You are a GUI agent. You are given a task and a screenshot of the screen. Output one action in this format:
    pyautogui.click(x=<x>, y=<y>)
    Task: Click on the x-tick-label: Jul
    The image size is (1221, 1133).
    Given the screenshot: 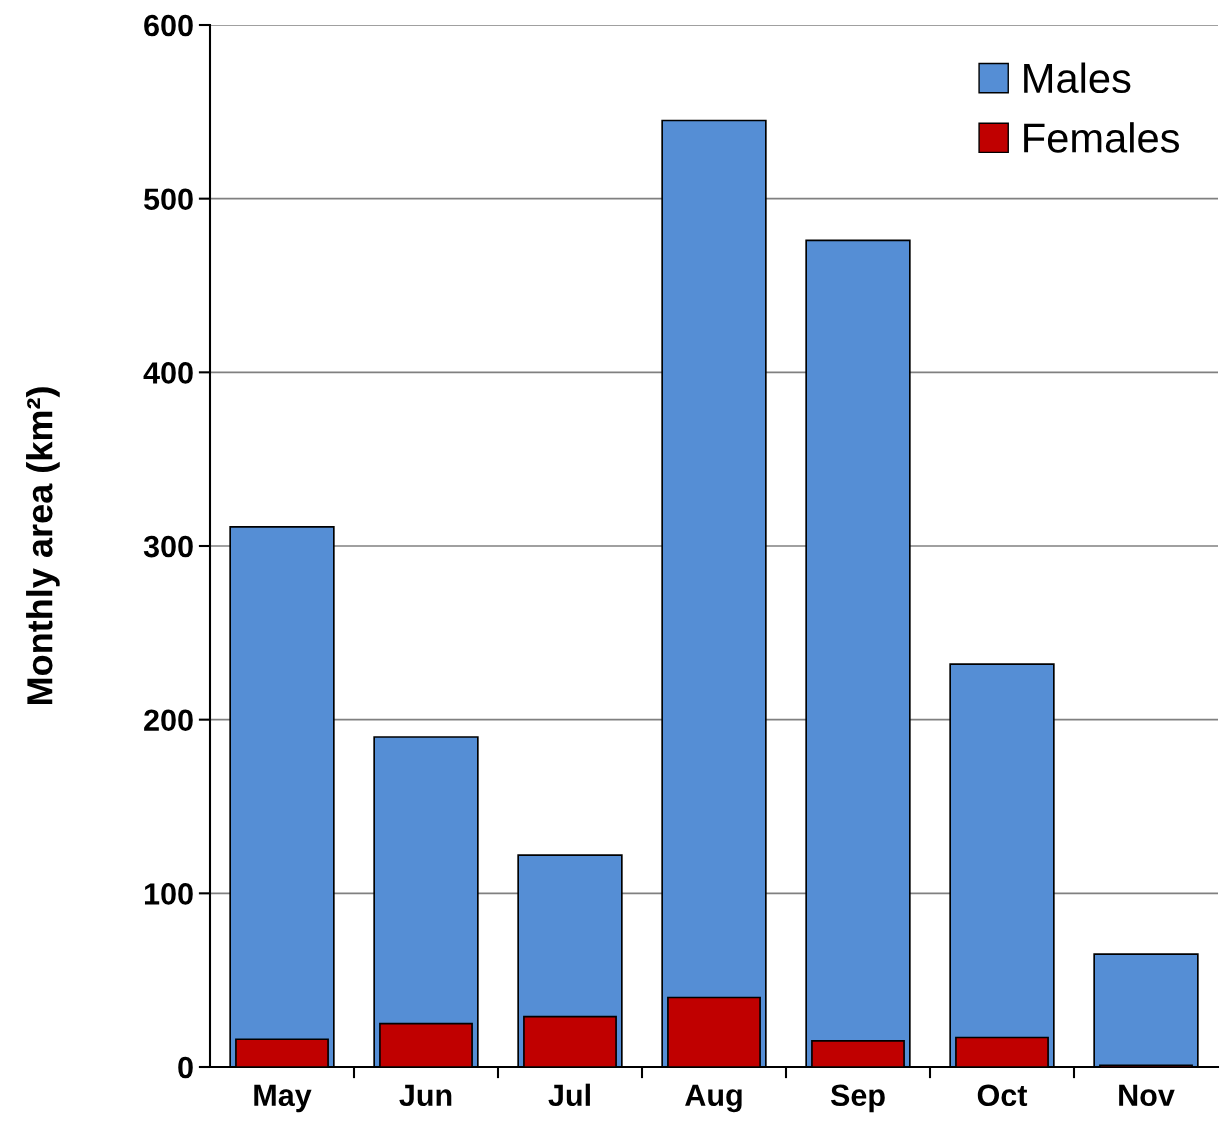 What is the action you would take?
    pyautogui.click(x=569, y=1095)
    